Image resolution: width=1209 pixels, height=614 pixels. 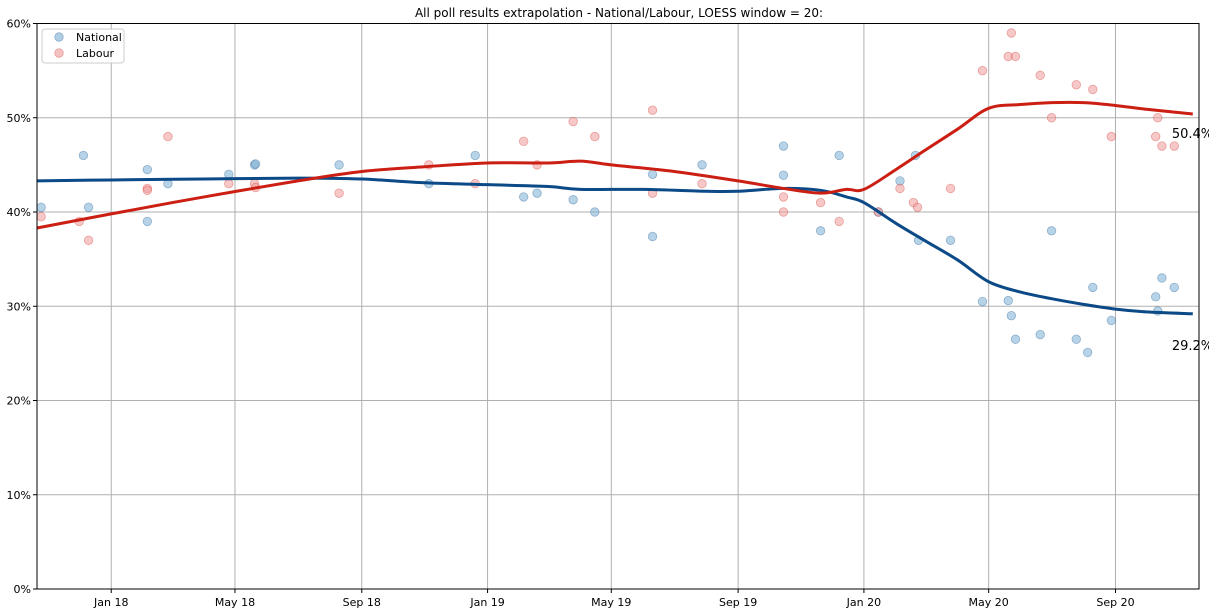 I want to click on y-tick-label: 0%, so click(x=22, y=589).